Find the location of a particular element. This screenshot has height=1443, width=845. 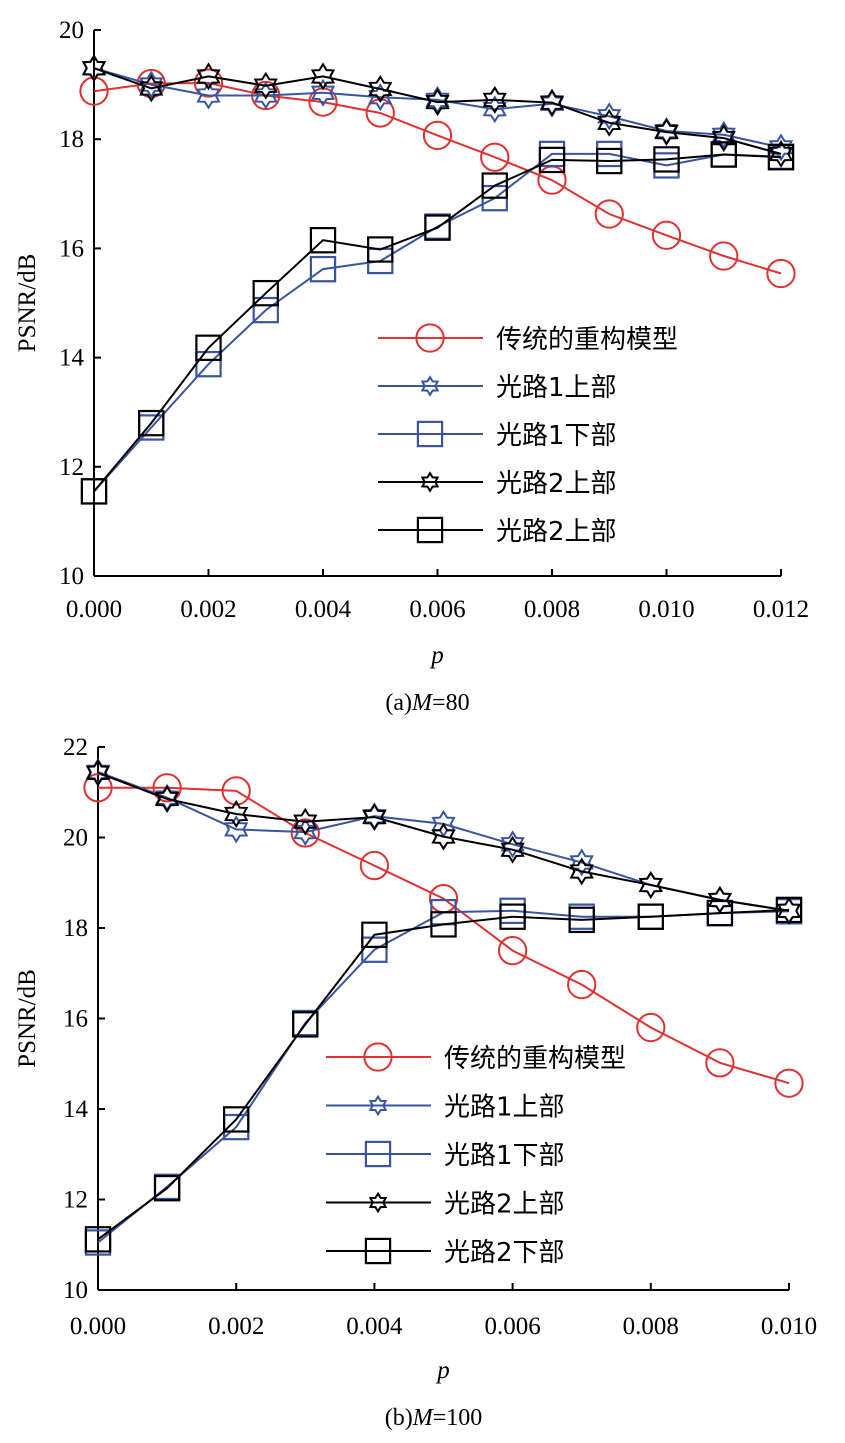

legend-label: 光路2下部 is located at coordinates (504, 1253).